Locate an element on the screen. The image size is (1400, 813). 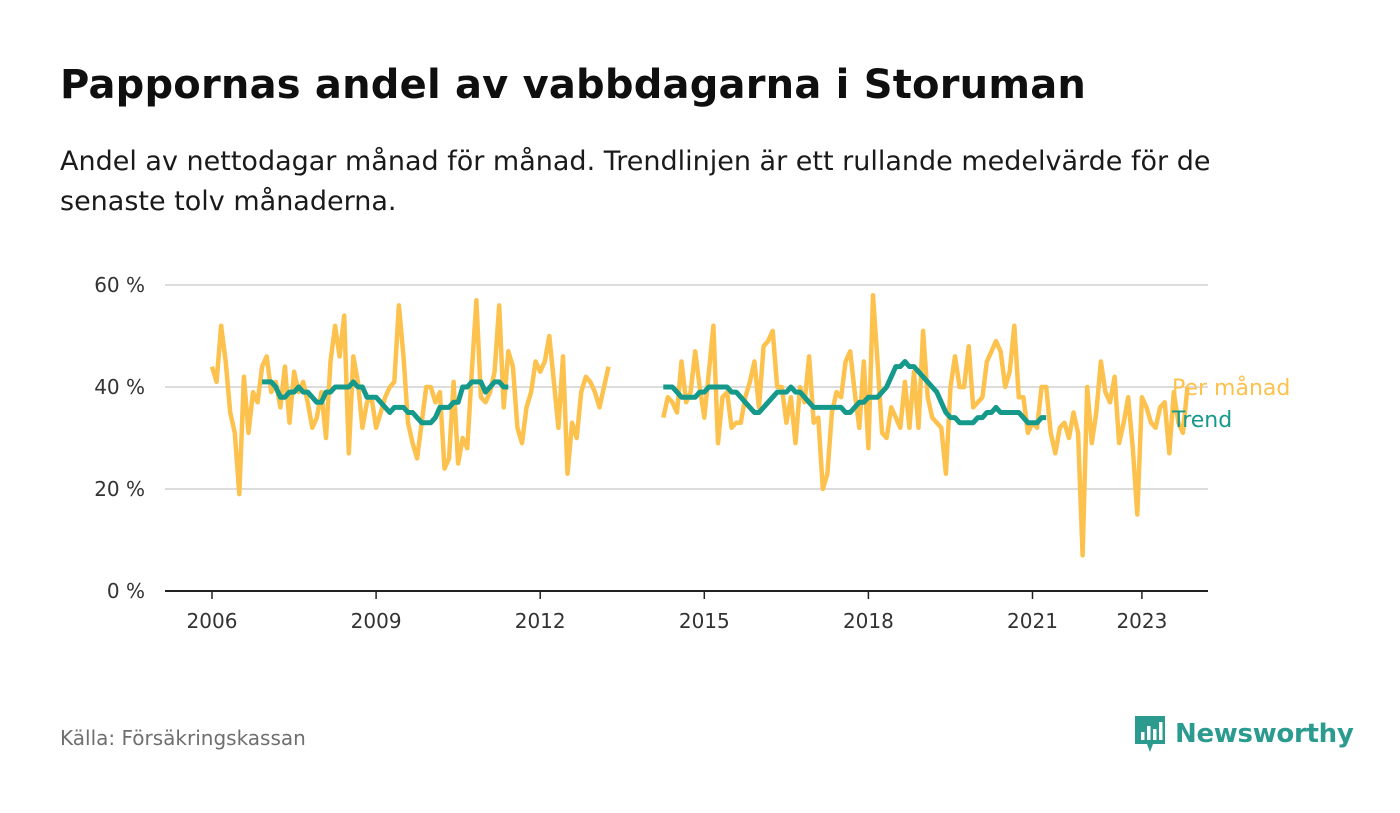
legend-label-per-manad: Per månad is located at coordinates (1231, 388).